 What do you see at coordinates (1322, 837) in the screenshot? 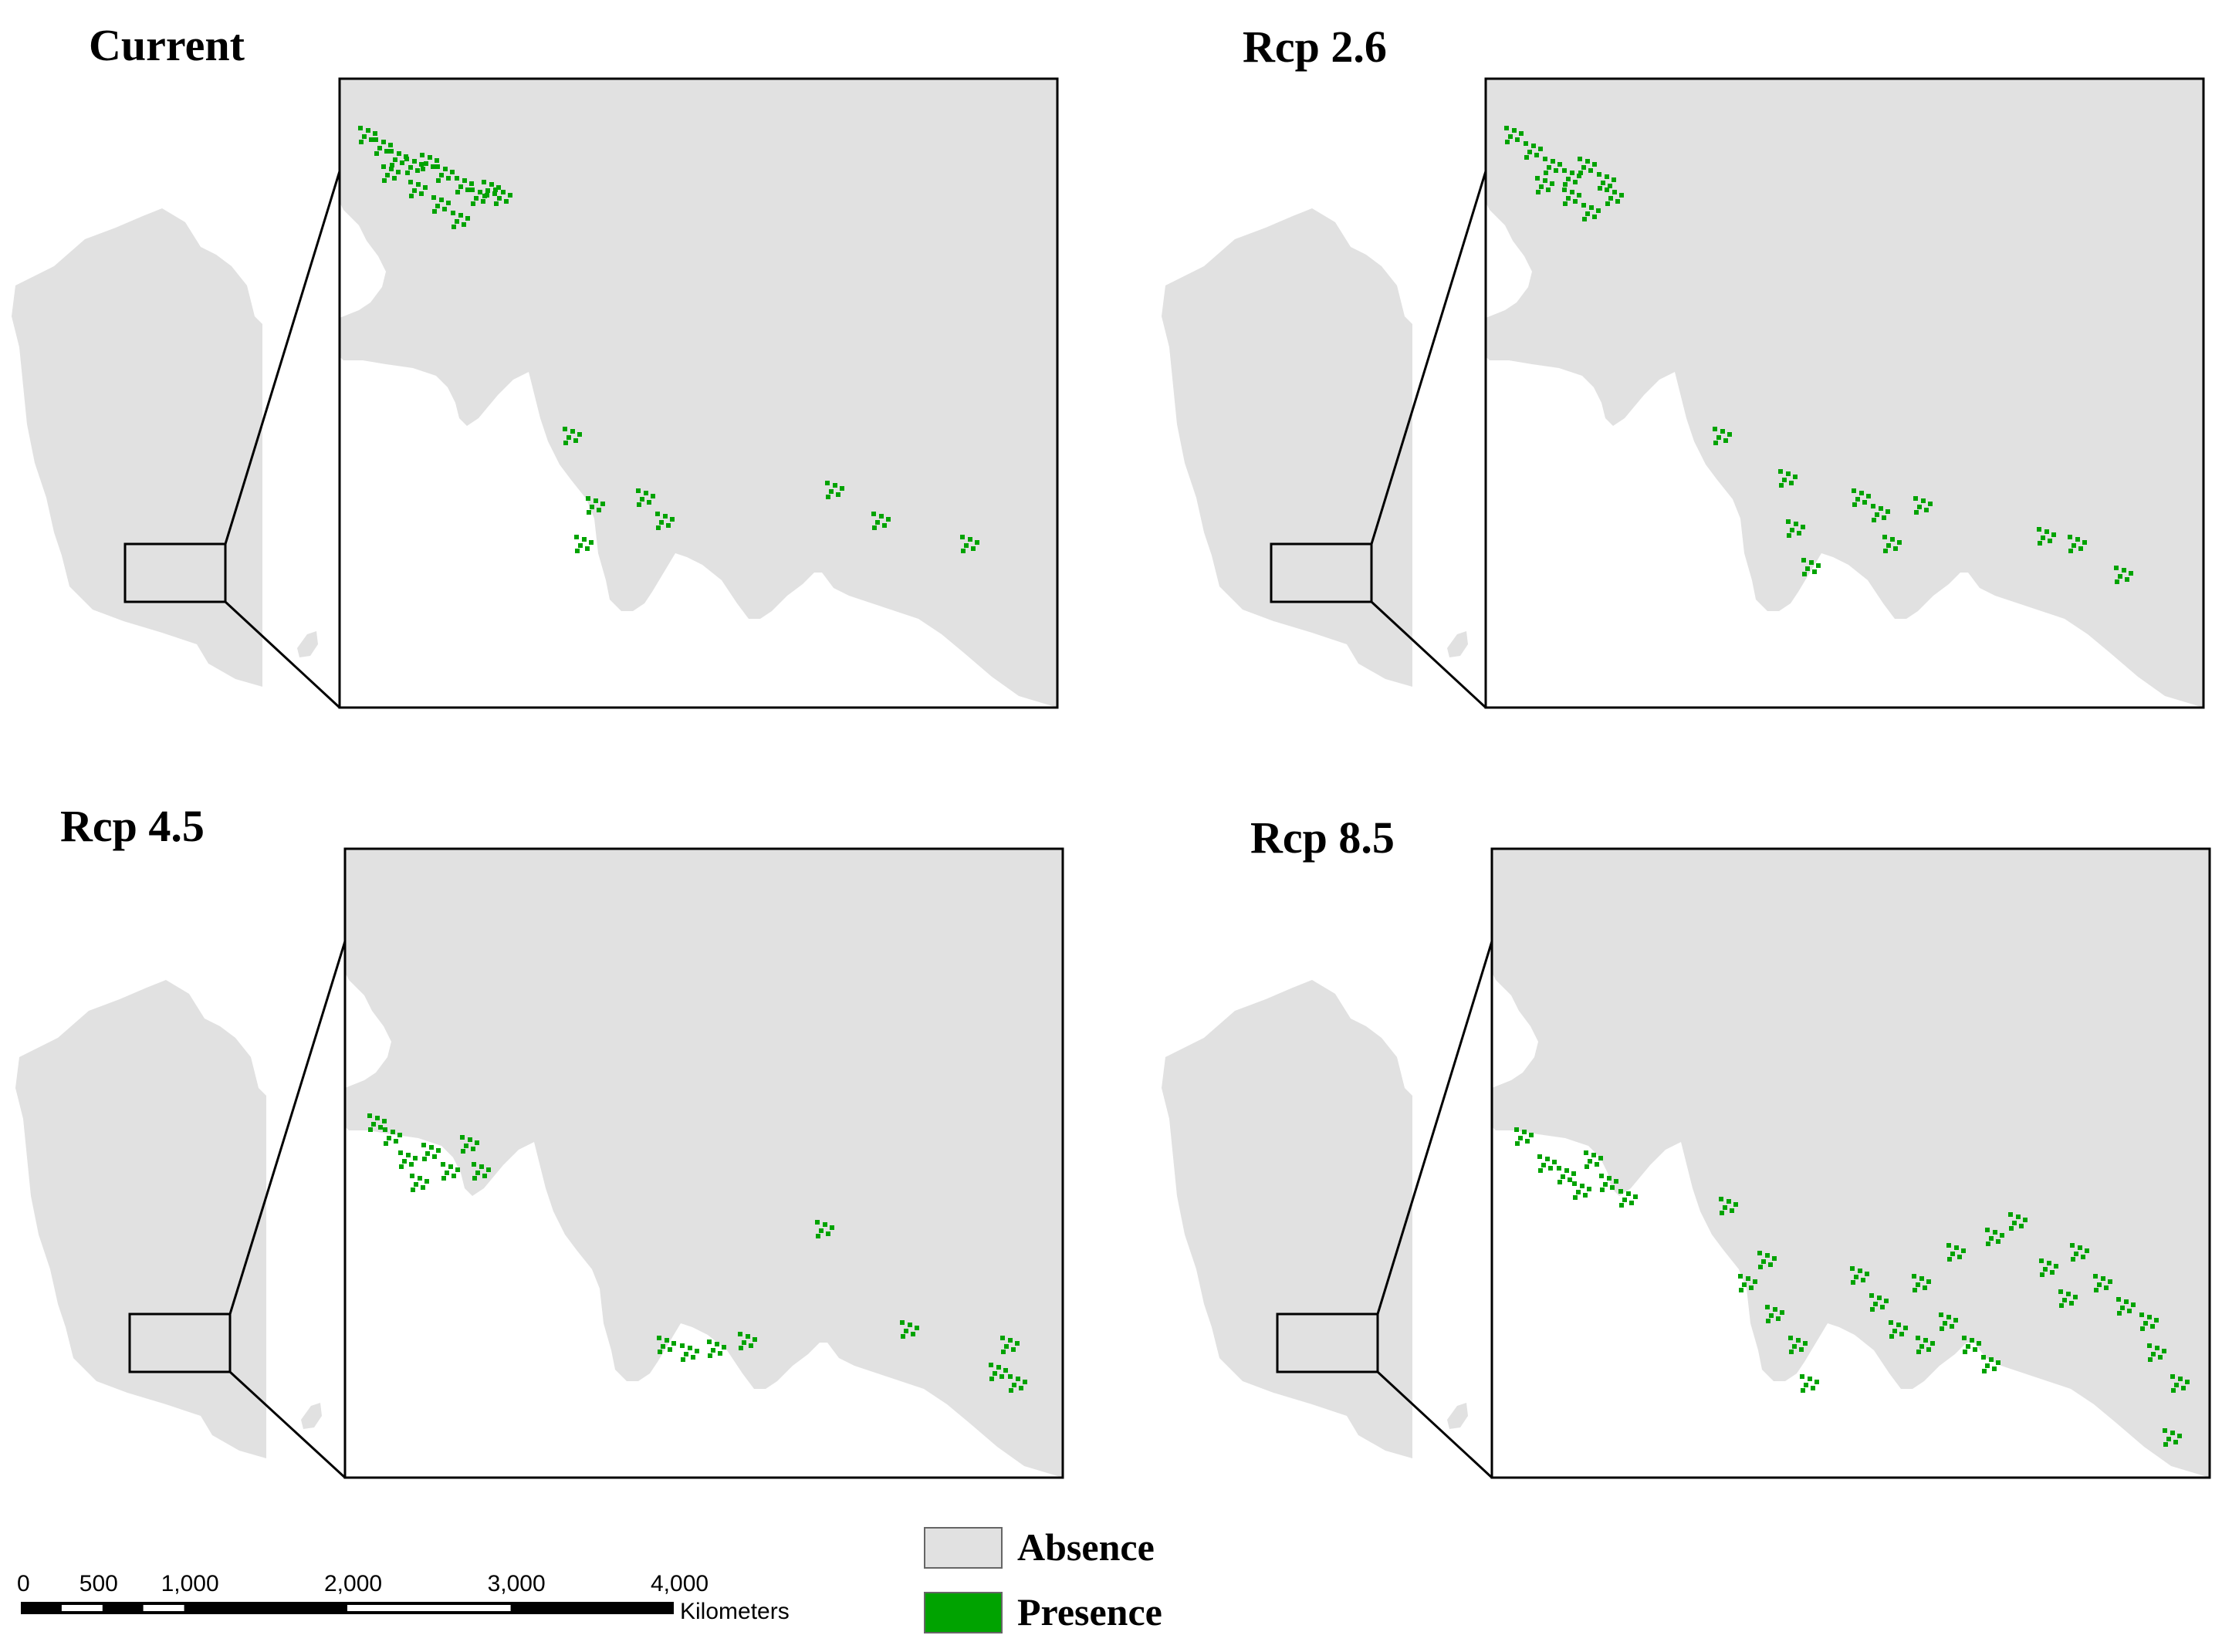
I see `panel-title: Rcp 8.5` at bounding box center [1322, 837].